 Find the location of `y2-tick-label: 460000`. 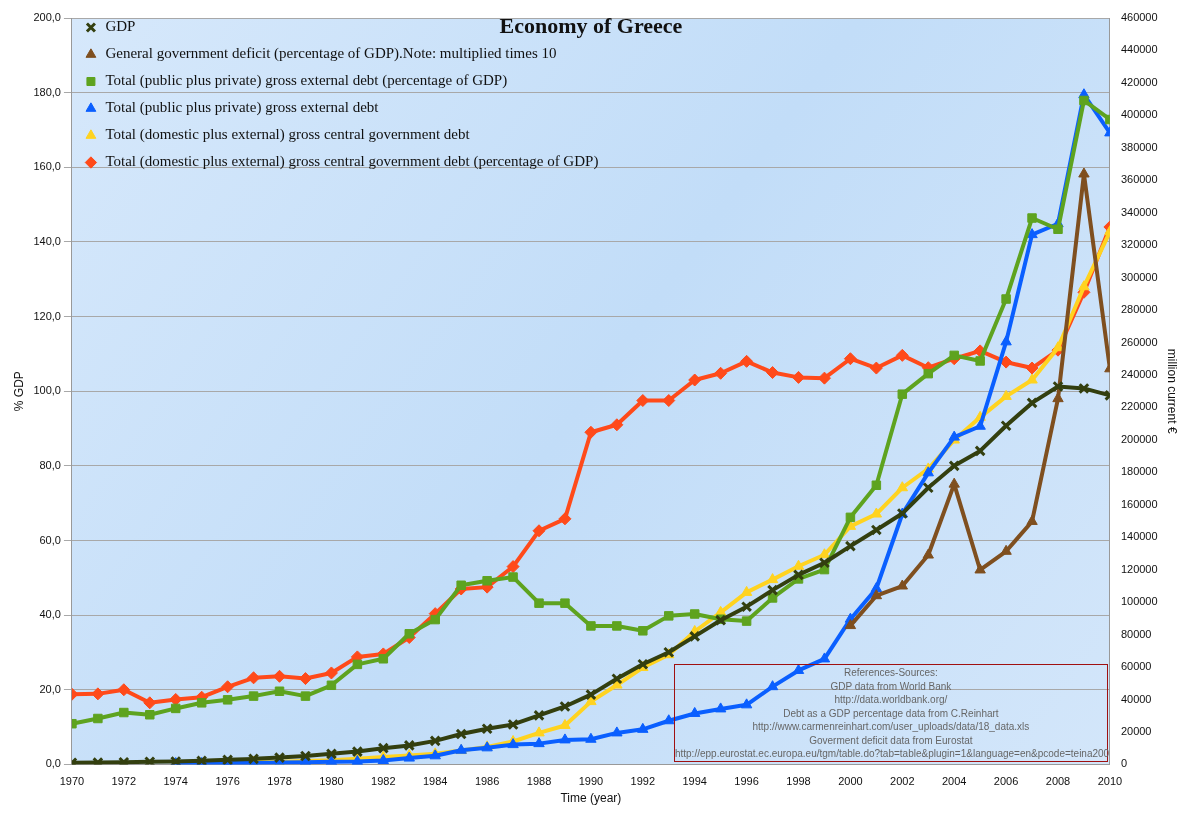

y2-tick-label: 460000 is located at coordinates (1139, 17).